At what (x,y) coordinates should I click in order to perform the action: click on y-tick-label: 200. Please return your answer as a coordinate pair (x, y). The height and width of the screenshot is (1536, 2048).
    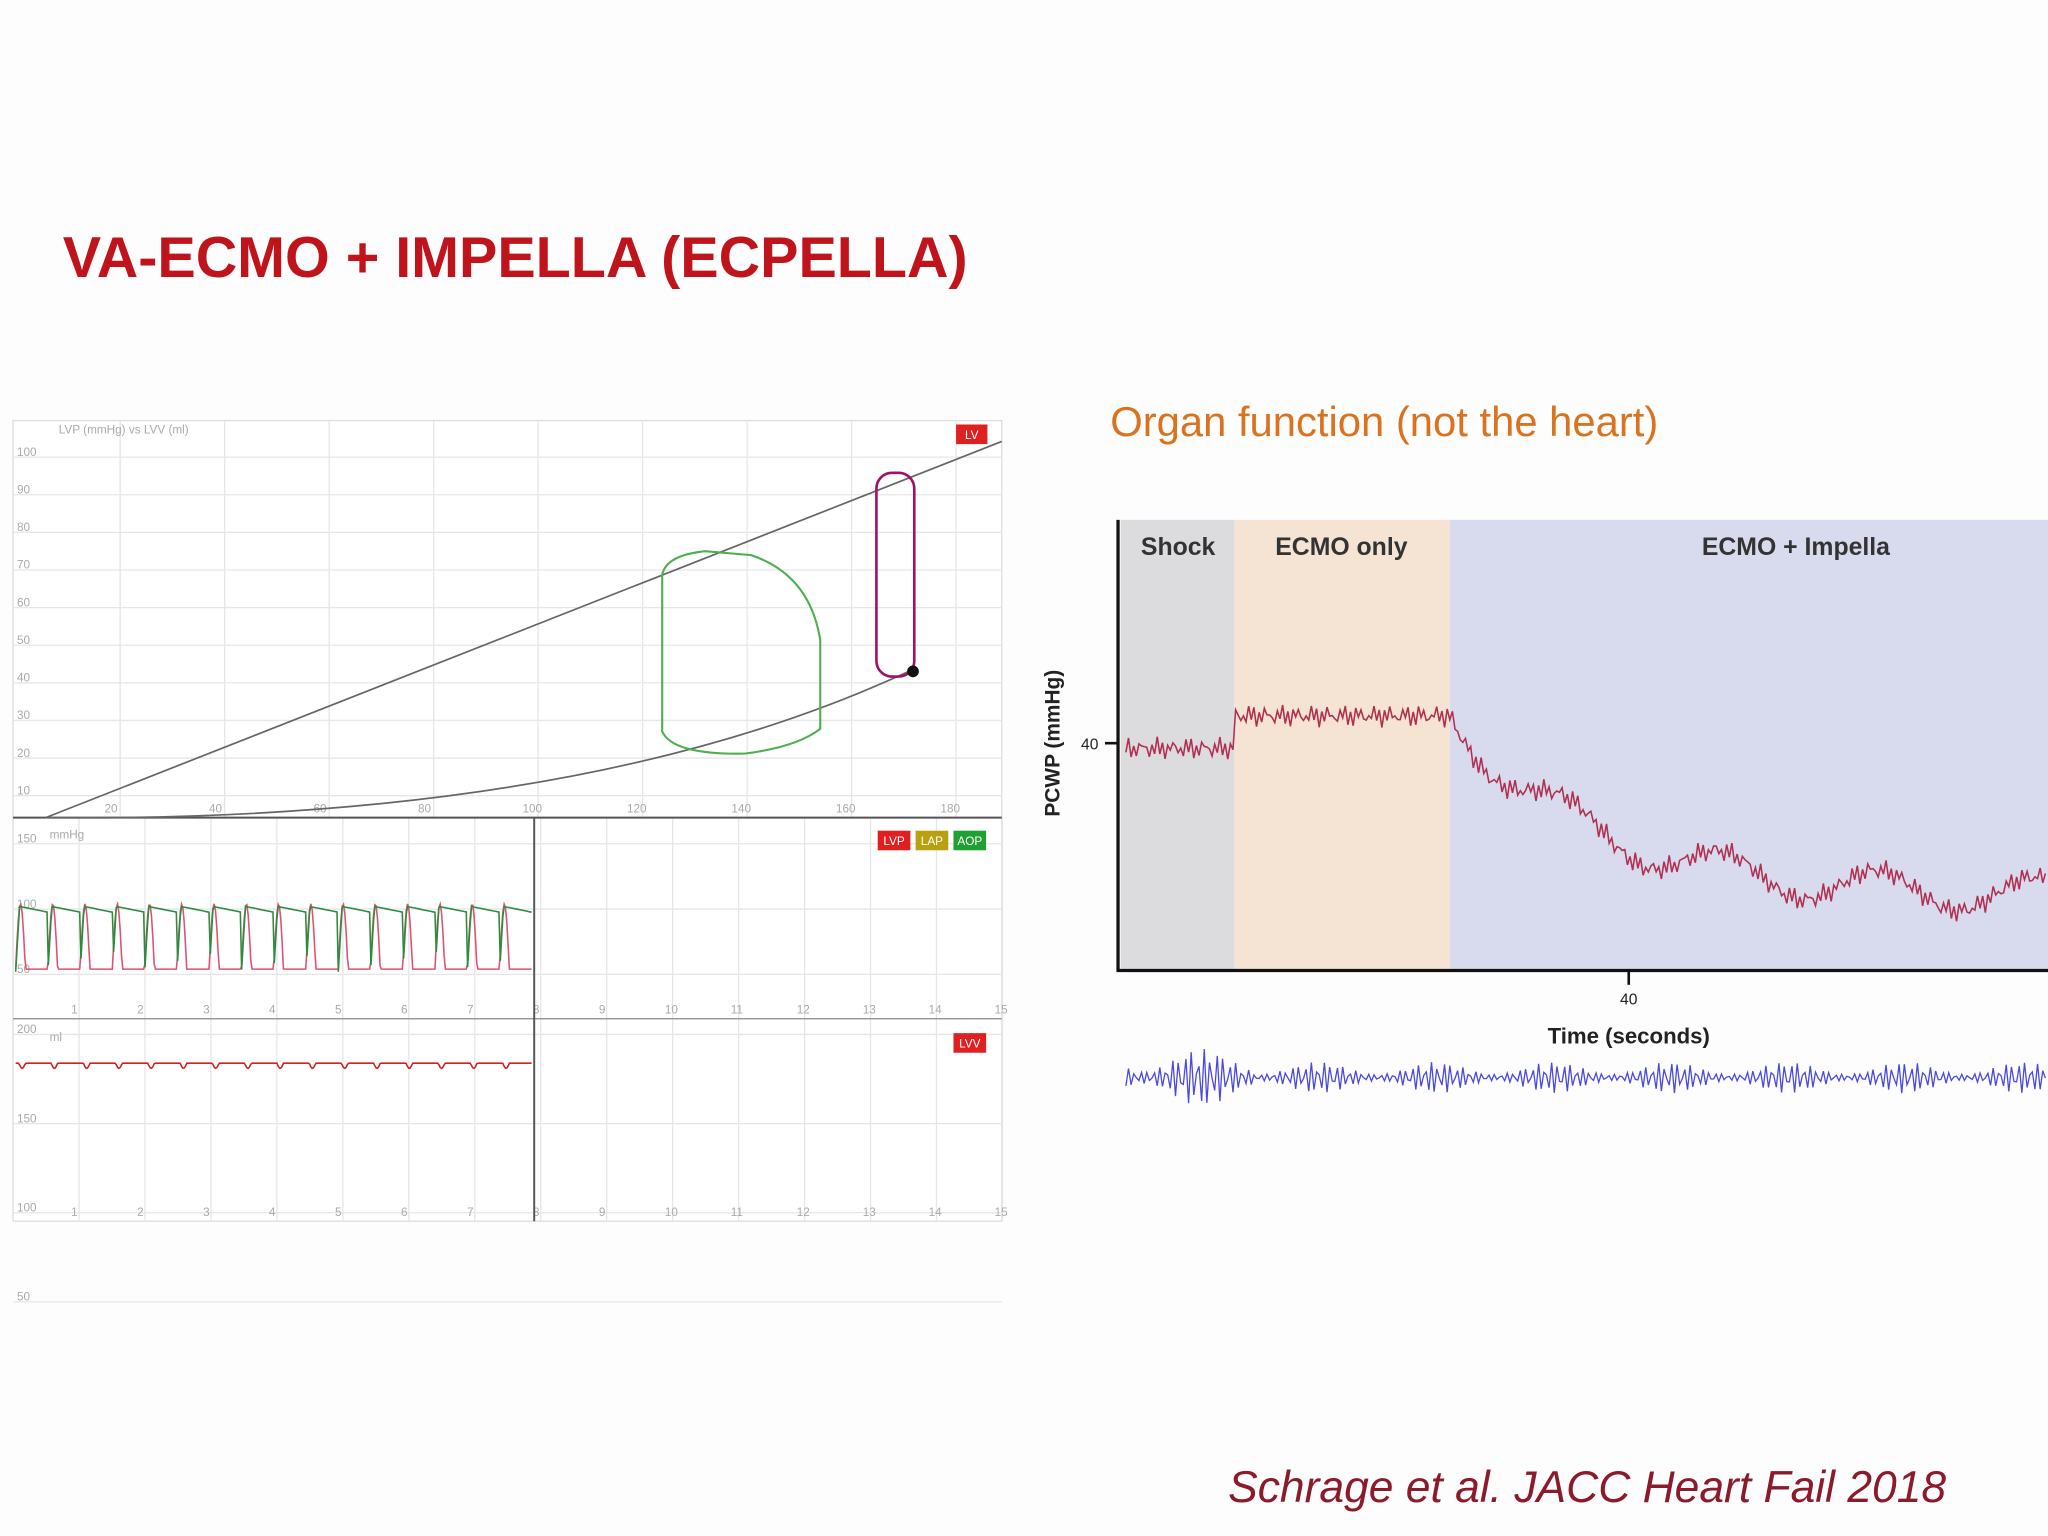
    Looking at the image, I should click on (27, 1029).